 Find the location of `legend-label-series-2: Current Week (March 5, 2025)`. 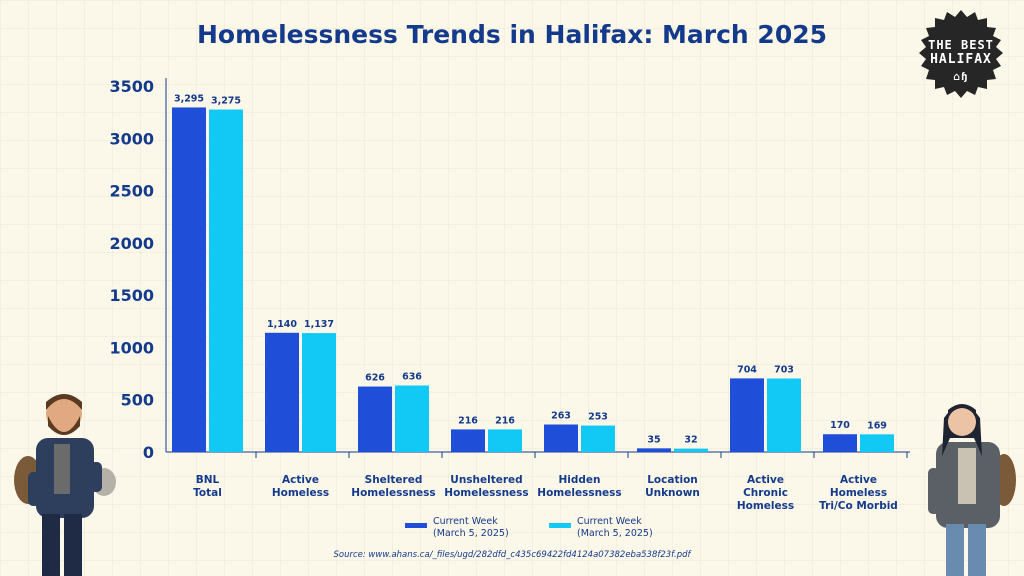

legend-label-series-2: Current Week (March 5, 2025) is located at coordinates (622, 528).